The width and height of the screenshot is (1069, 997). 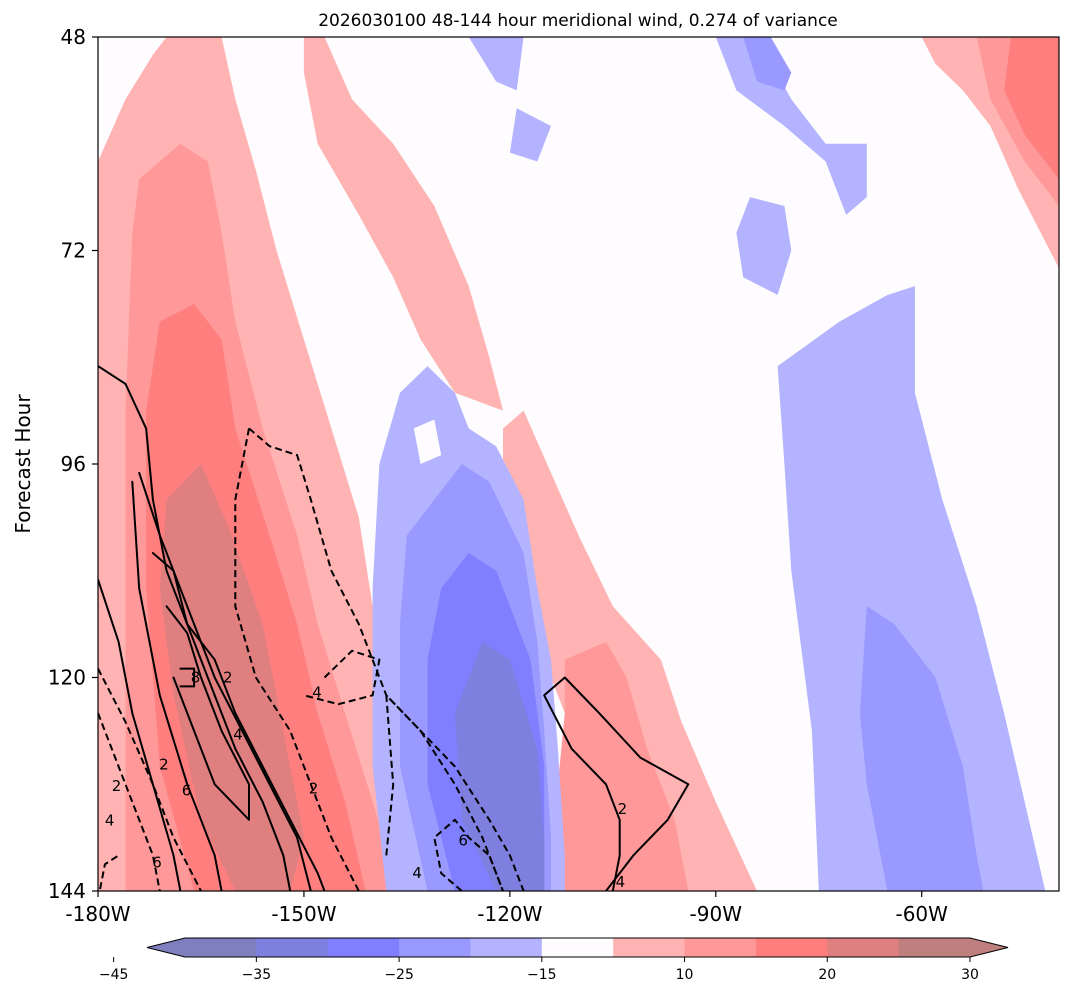 I want to click on contour-label-13: 4, so click(x=621, y=882).